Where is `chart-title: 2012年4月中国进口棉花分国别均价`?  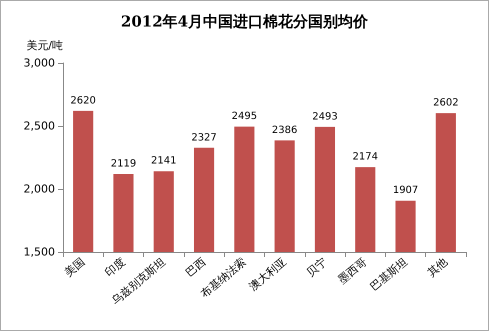
chart-title: 2012年4月中国进口棉花分国别均价 is located at coordinates (245, 21).